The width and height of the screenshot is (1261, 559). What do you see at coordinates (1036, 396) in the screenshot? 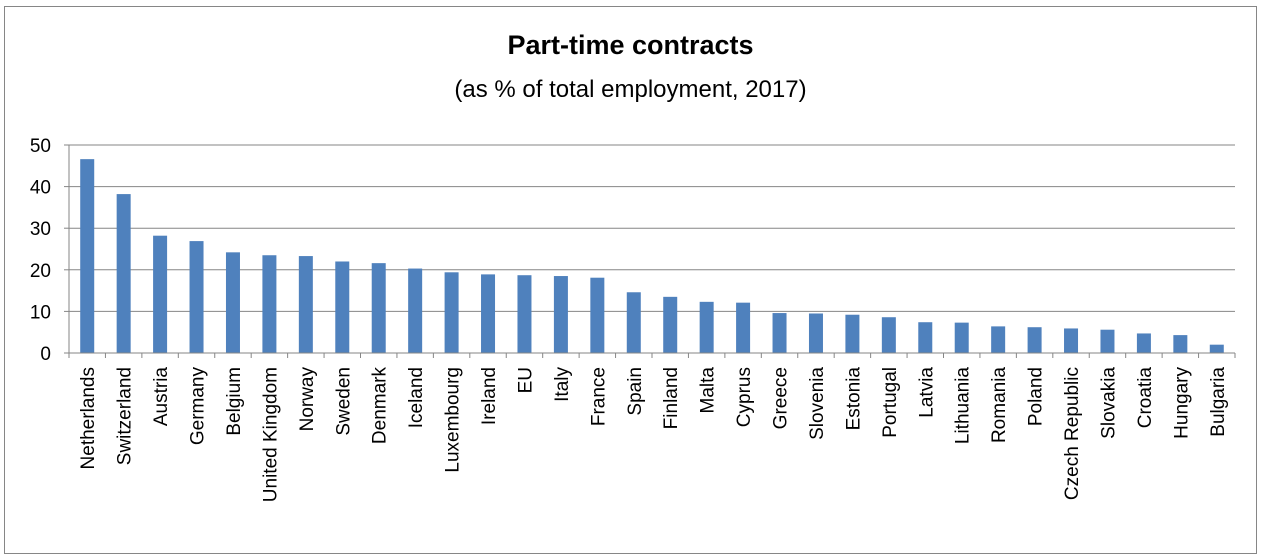
I see `x-tick-label: Poland` at bounding box center [1036, 396].